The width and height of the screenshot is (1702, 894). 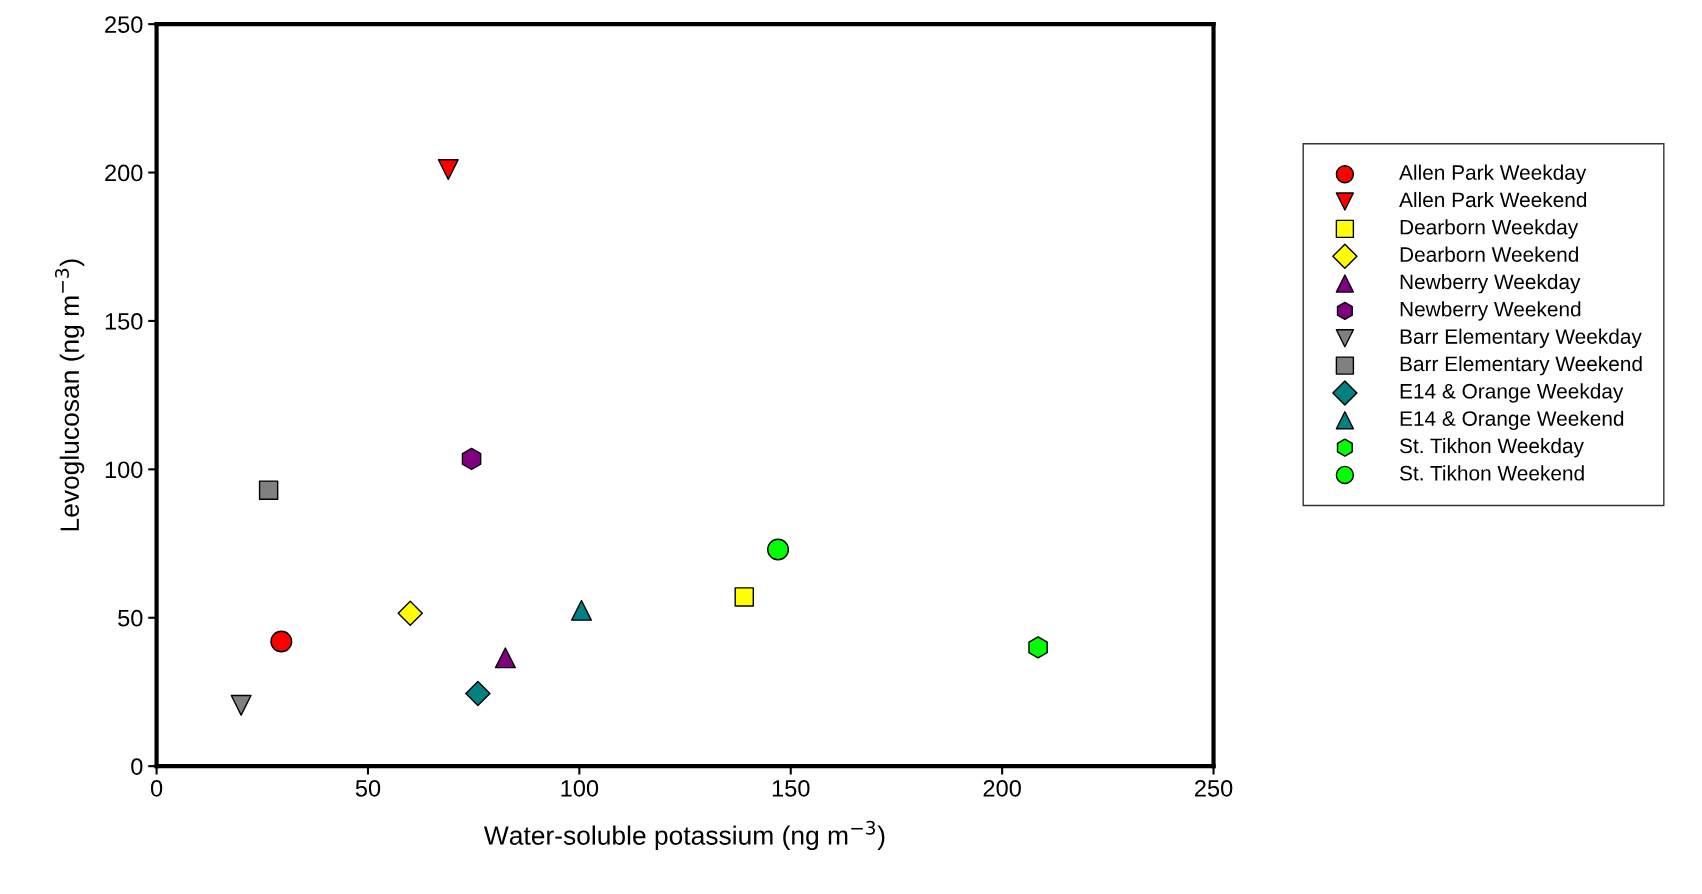 I want to click on x-tick-label: 50, so click(x=368, y=788).